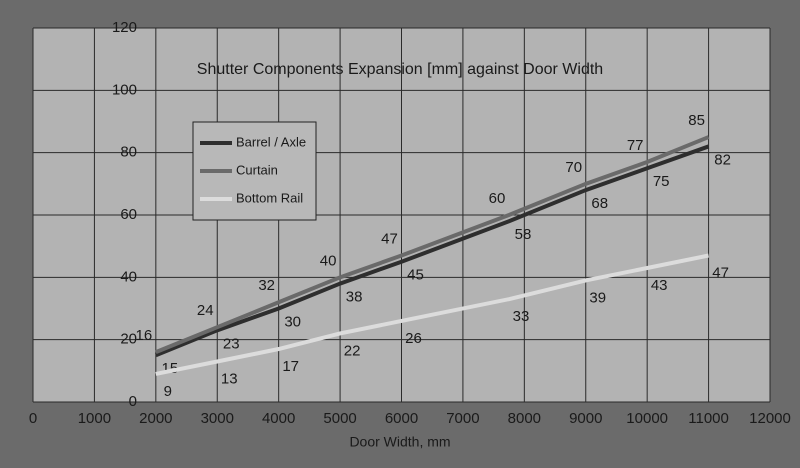 The image size is (800, 468). I want to click on y-tick-label: 120, so click(124, 27).